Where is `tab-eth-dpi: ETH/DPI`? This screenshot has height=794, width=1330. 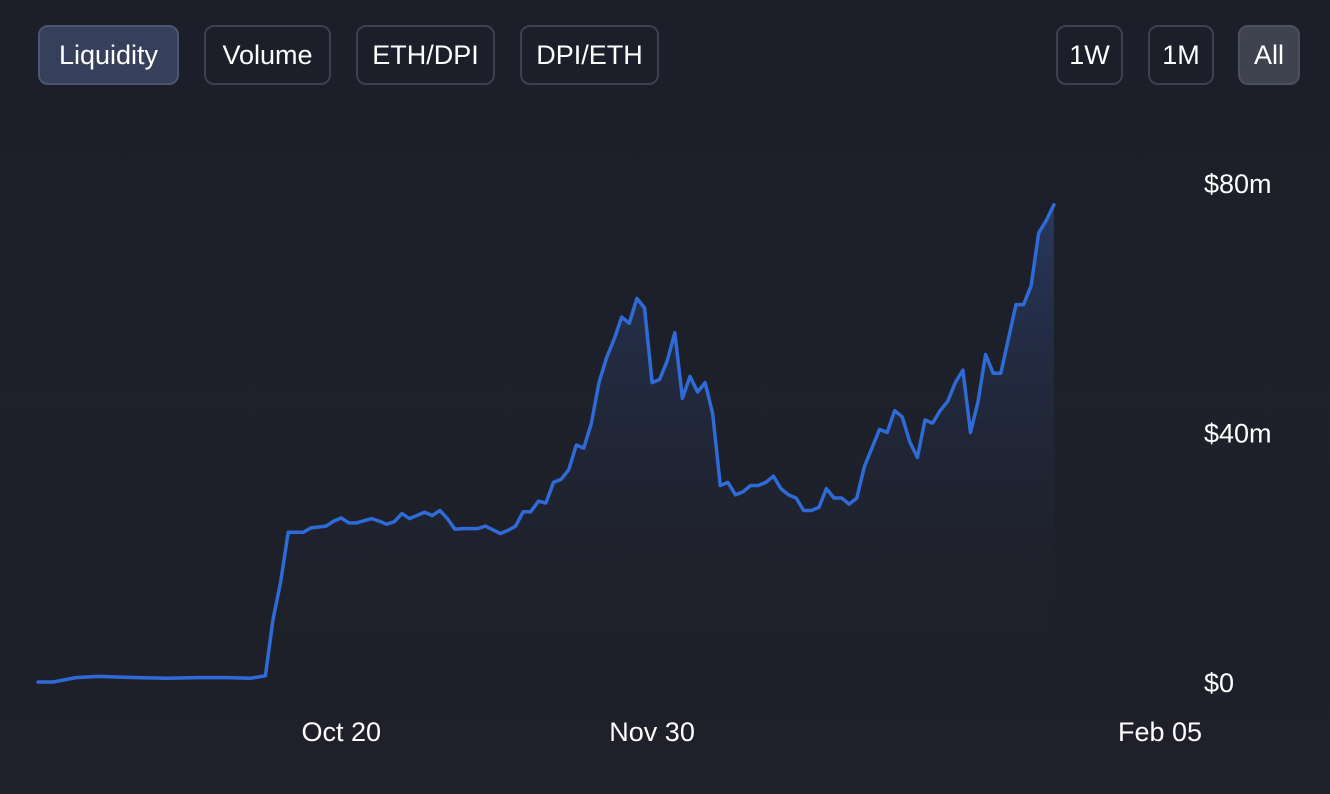 tab-eth-dpi: ETH/DPI is located at coordinates (425, 55).